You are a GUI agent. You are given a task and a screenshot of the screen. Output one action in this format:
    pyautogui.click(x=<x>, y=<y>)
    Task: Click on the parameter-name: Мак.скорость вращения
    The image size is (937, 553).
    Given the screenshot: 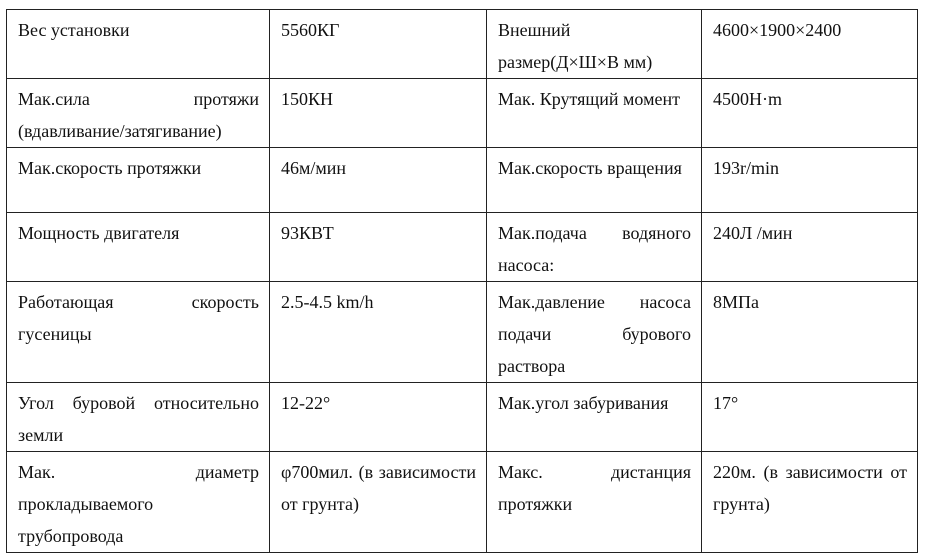 What is the action you would take?
    pyautogui.click(x=594, y=180)
    